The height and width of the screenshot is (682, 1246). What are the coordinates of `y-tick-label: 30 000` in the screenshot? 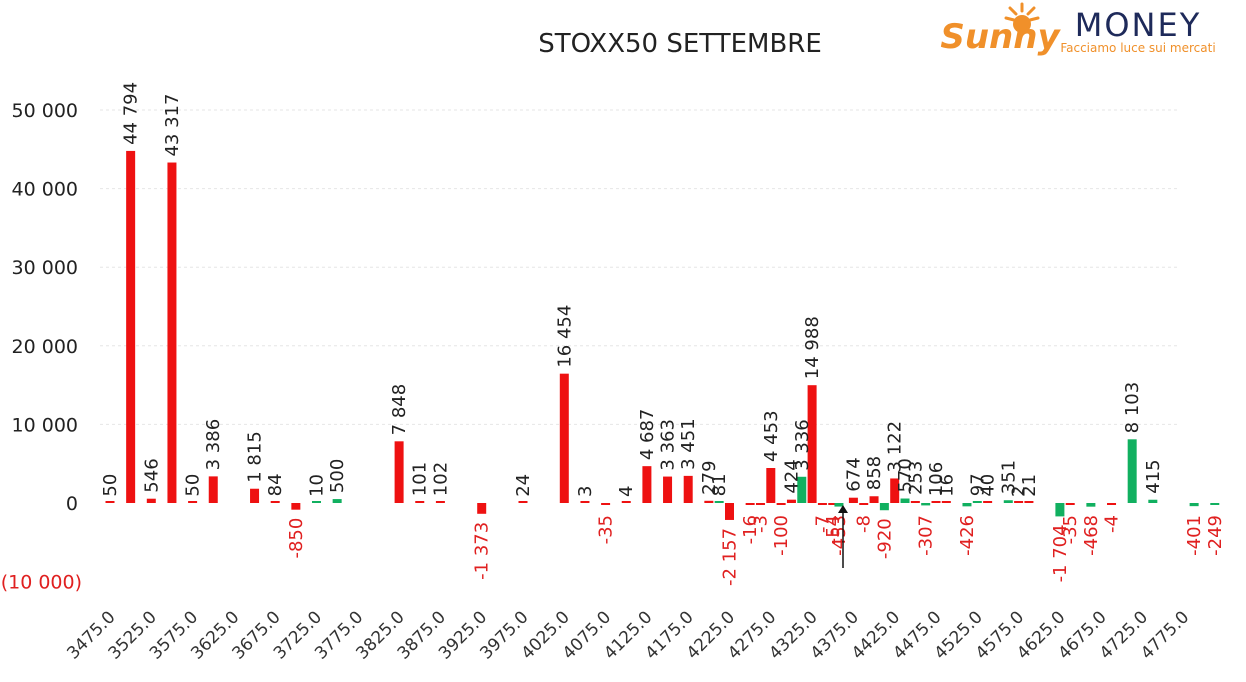 It's located at (45, 268).